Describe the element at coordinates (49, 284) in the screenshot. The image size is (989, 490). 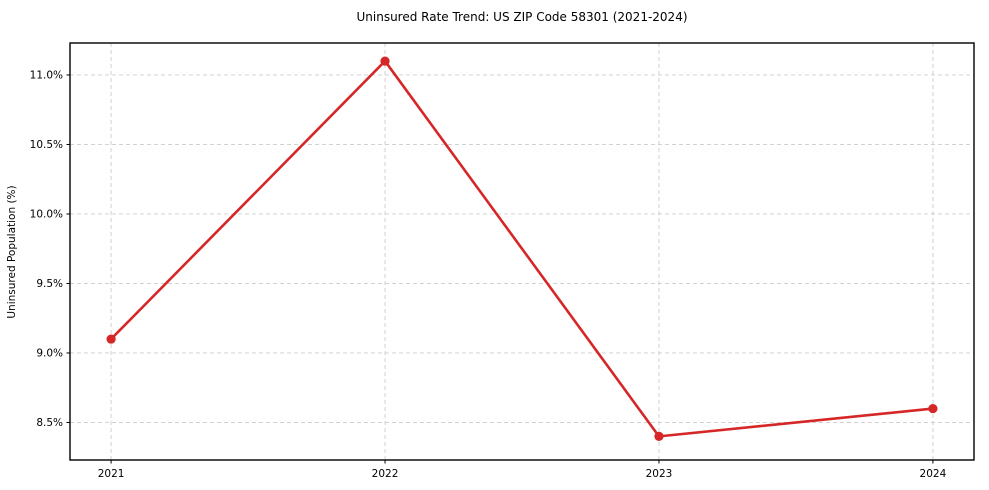
I see `y-tick-label: 9.5%` at that location.